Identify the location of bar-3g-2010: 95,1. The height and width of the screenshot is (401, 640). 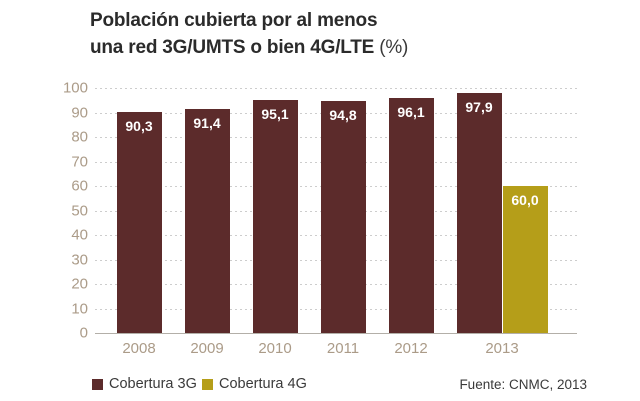
(275, 216).